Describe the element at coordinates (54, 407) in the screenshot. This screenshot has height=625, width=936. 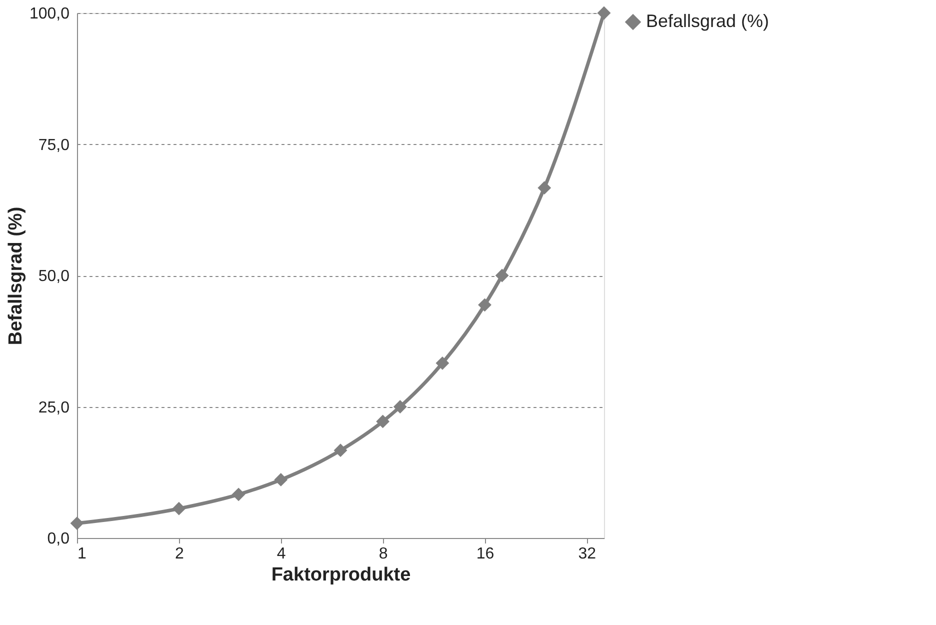
I see `y-tick-label: 25,0` at that location.